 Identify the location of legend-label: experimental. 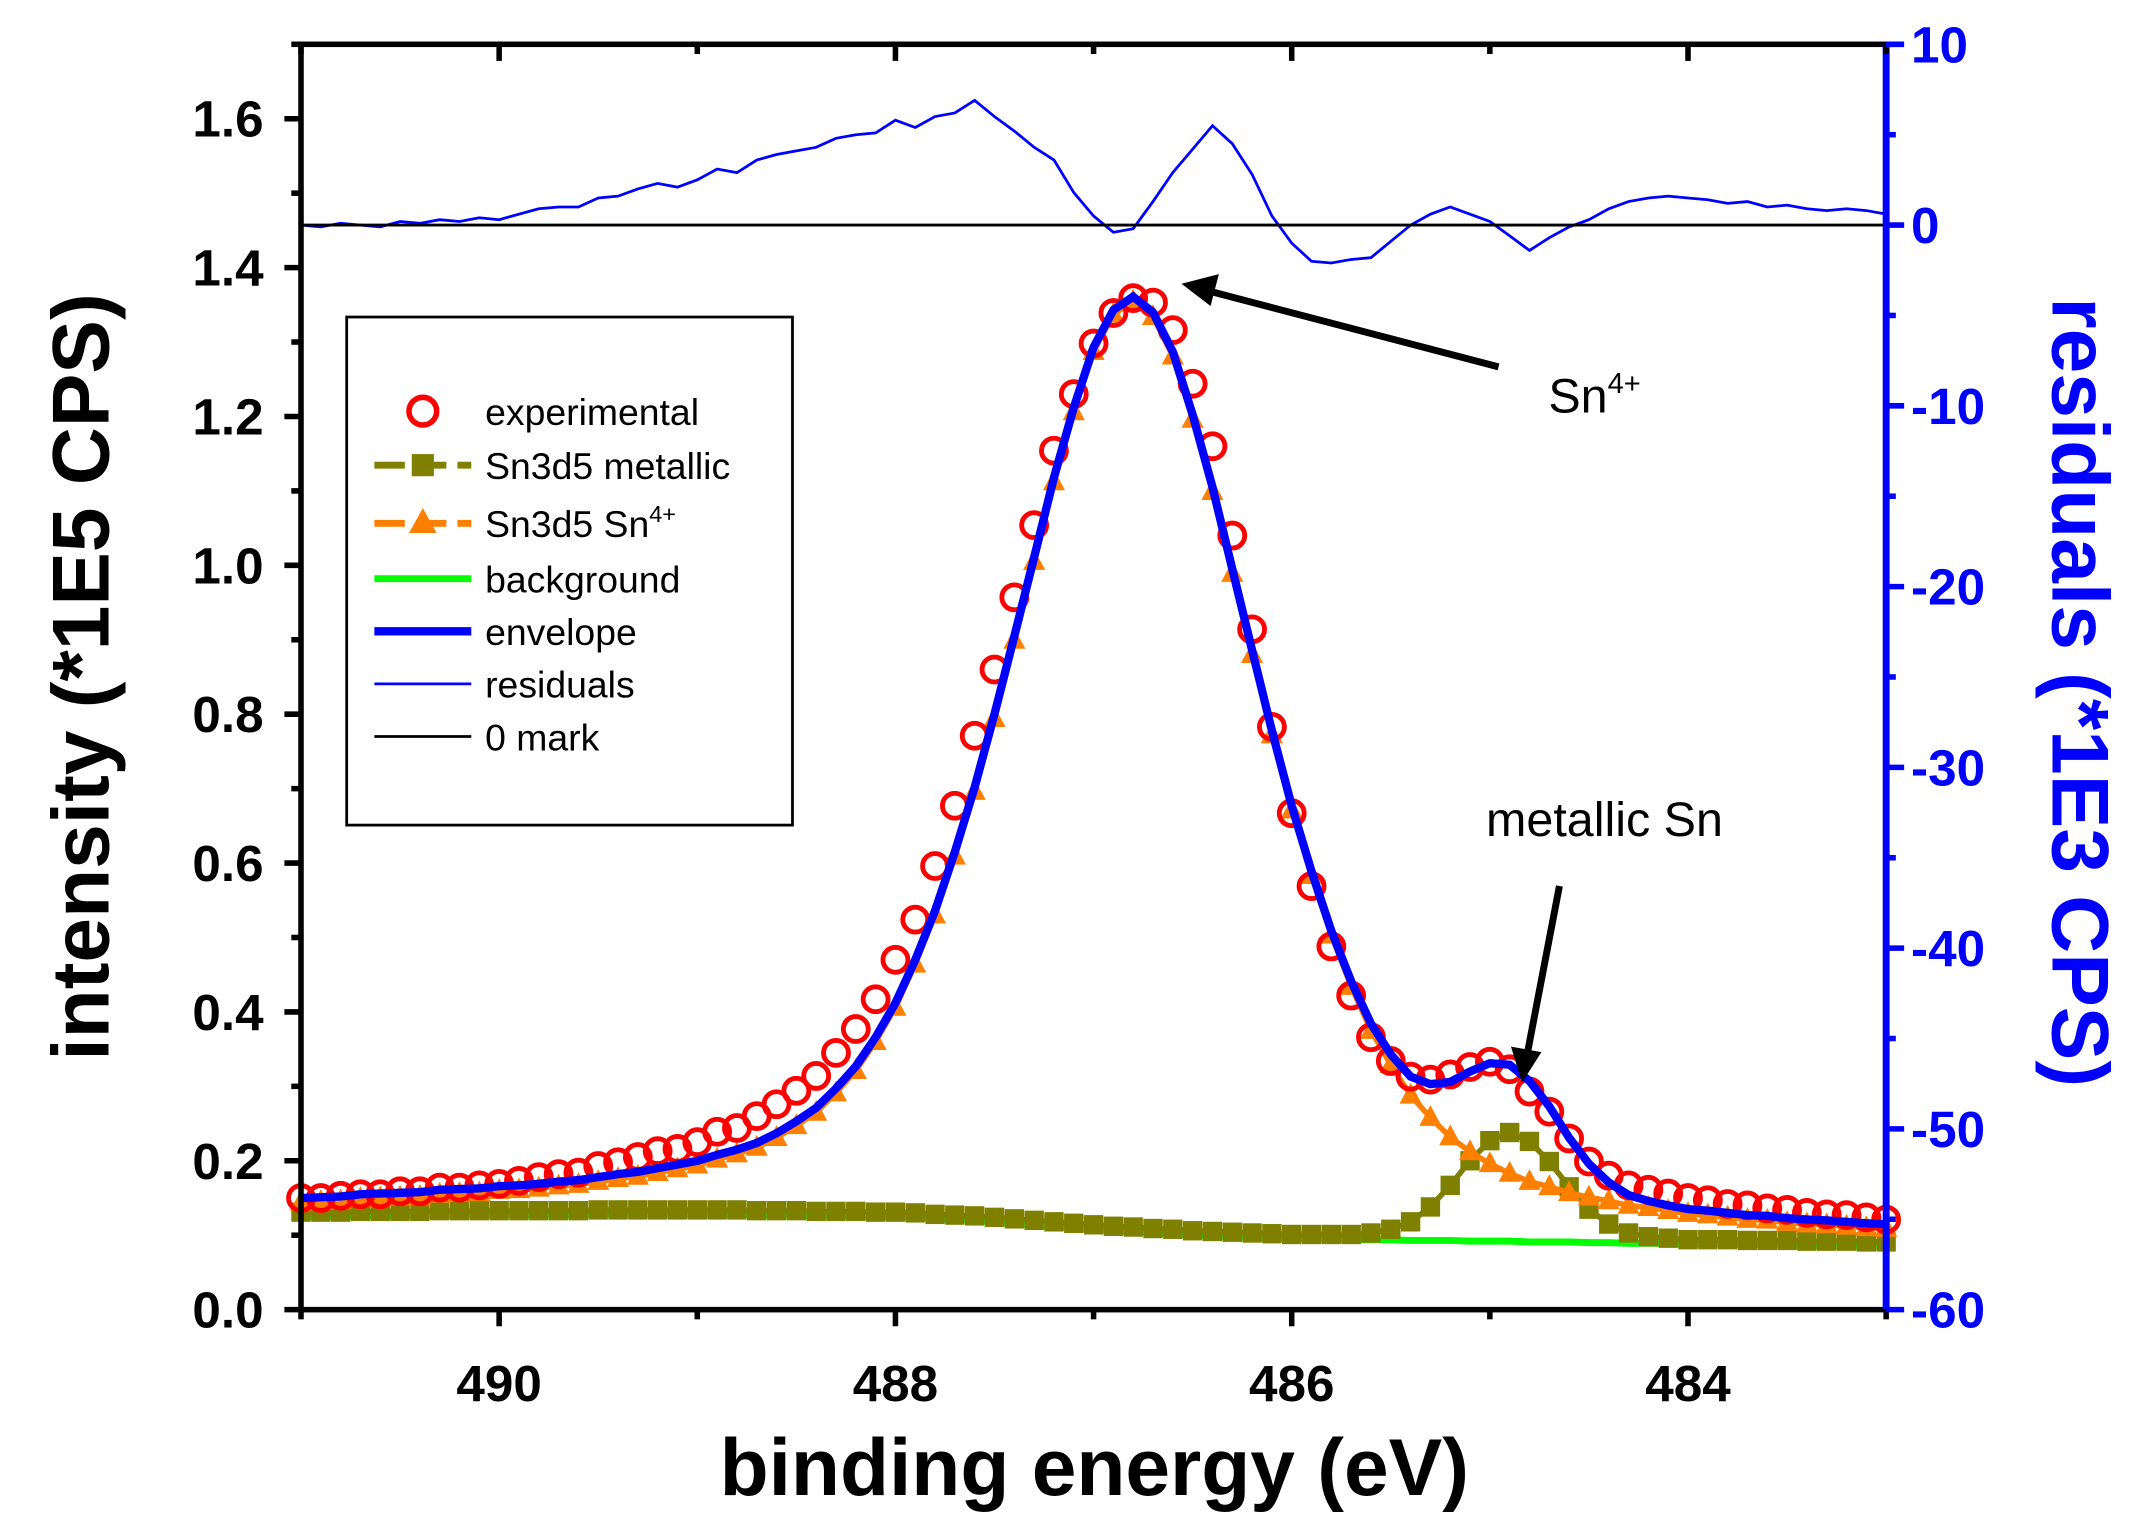
(592, 412).